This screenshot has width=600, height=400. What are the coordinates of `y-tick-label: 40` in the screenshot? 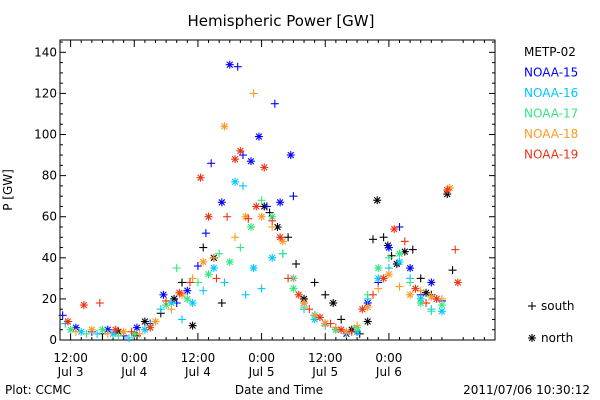 It's located at (49, 258).